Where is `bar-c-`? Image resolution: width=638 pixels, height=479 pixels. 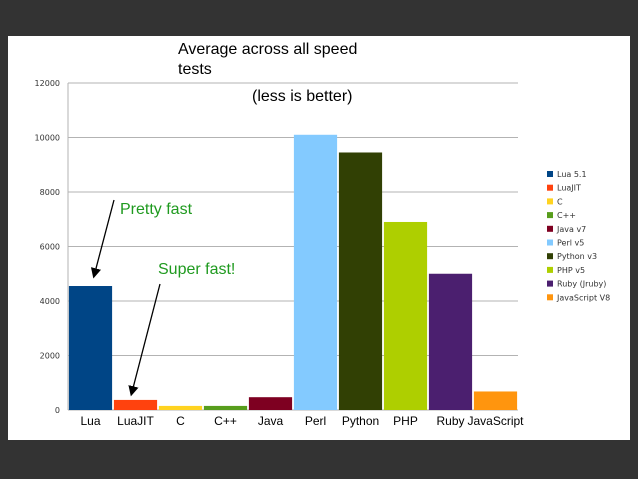 bar-c- is located at coordinates (225, 407).